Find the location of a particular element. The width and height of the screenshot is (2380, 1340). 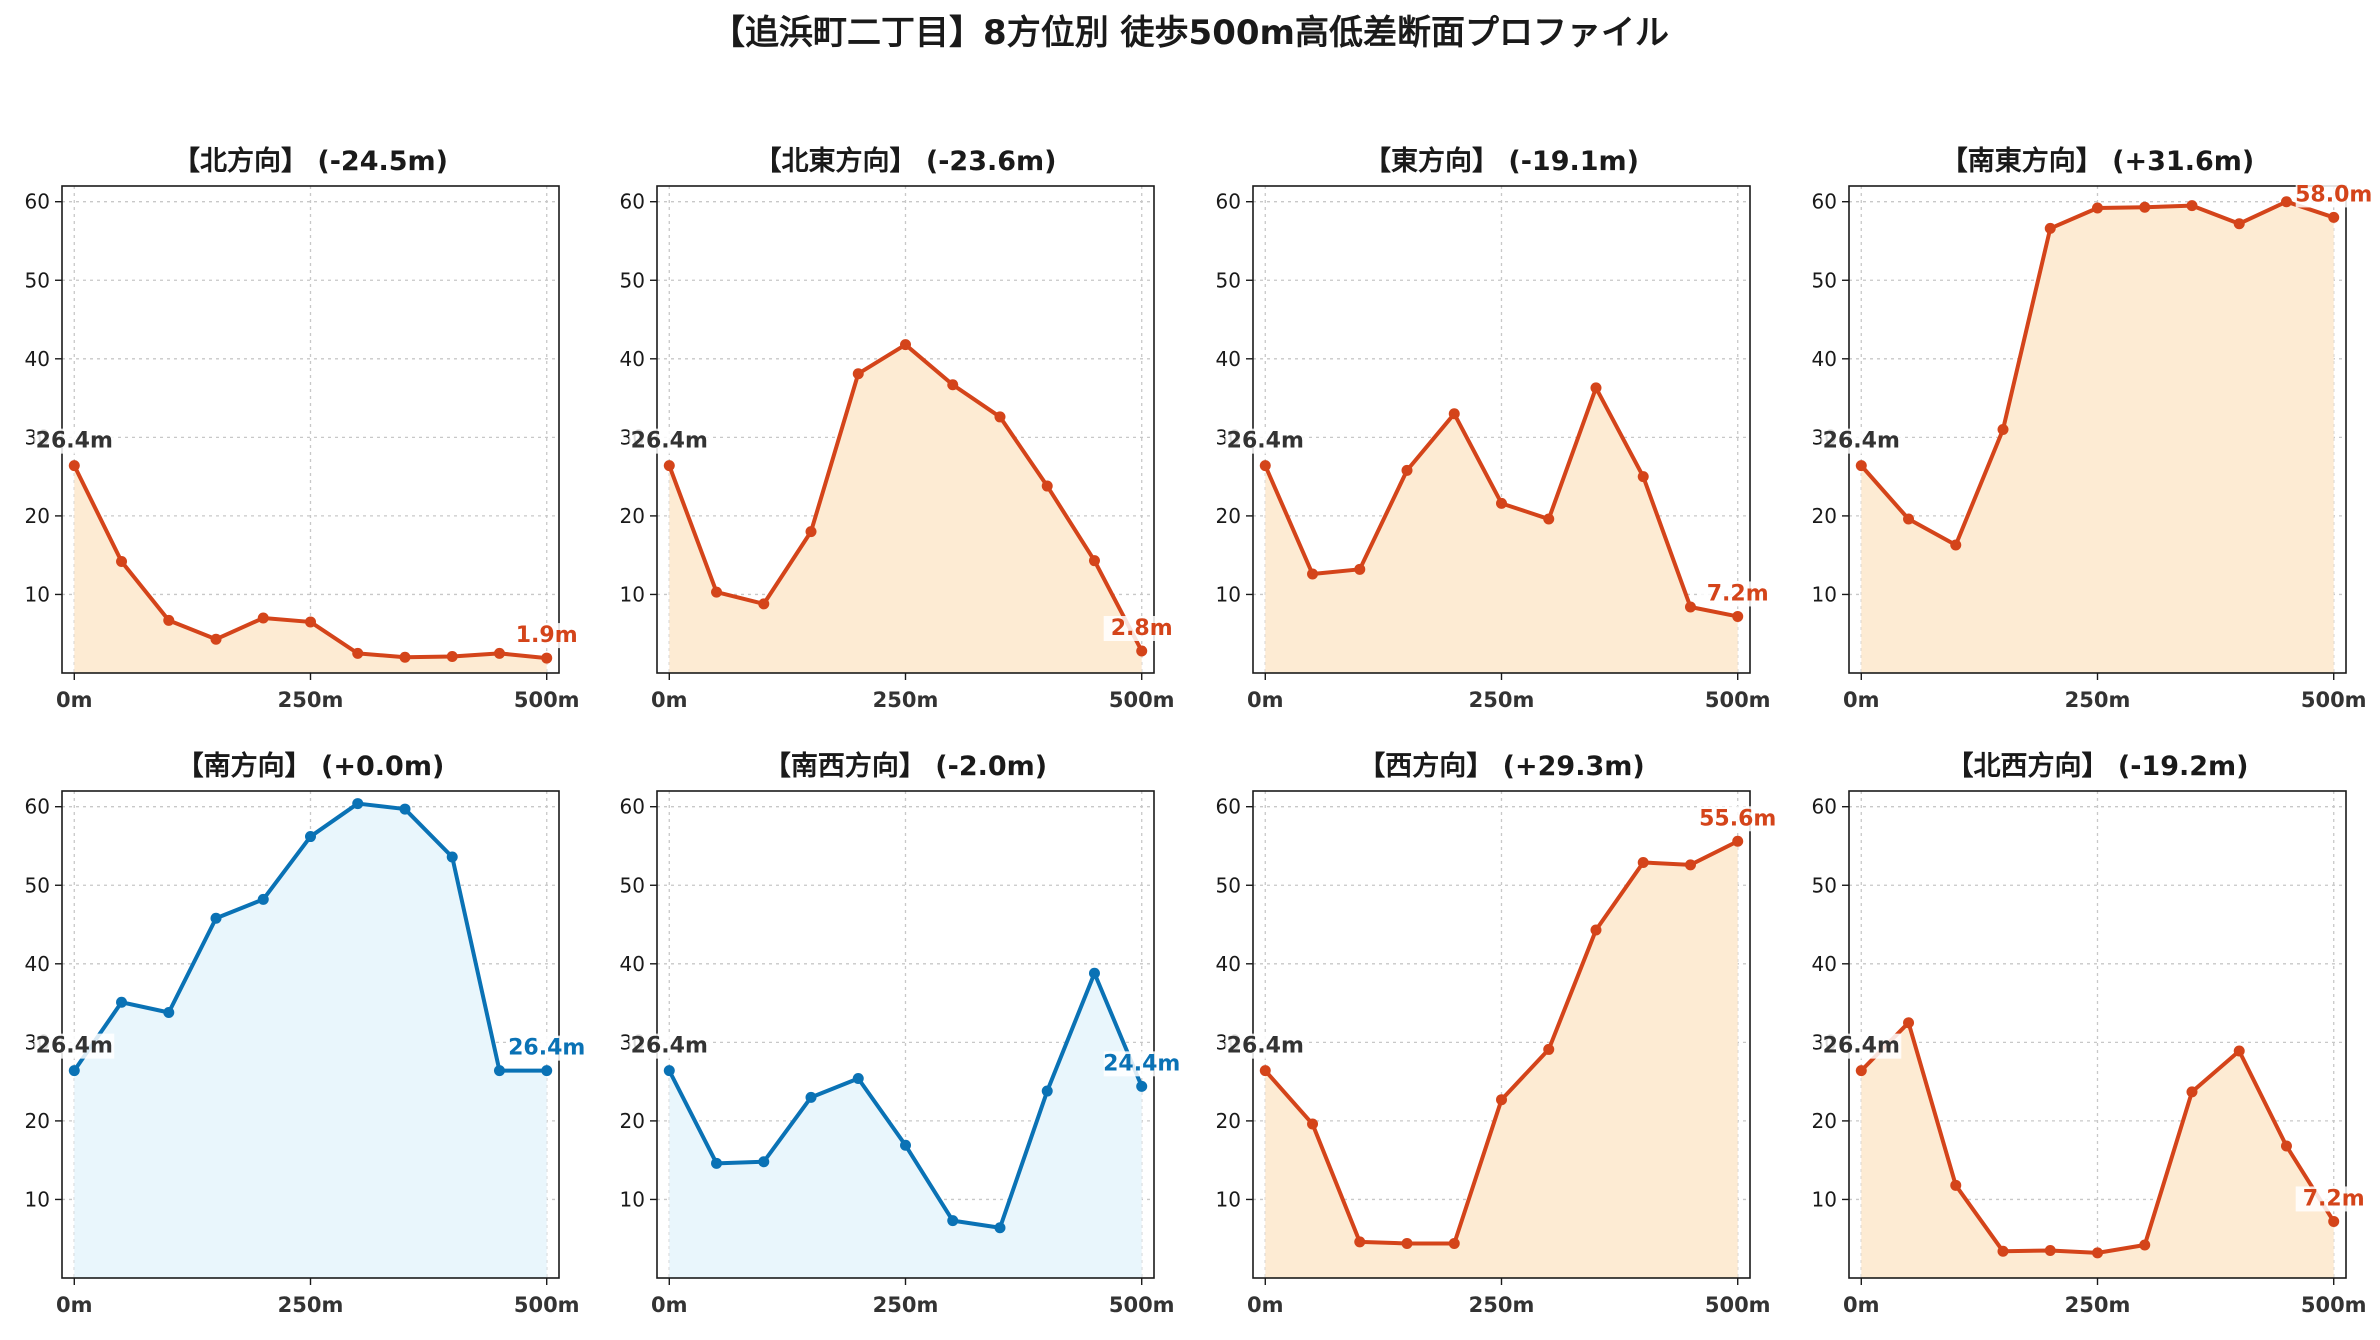

panel-title: 【南西方向】 (-2.0m) is located at coordinates (905, 766).